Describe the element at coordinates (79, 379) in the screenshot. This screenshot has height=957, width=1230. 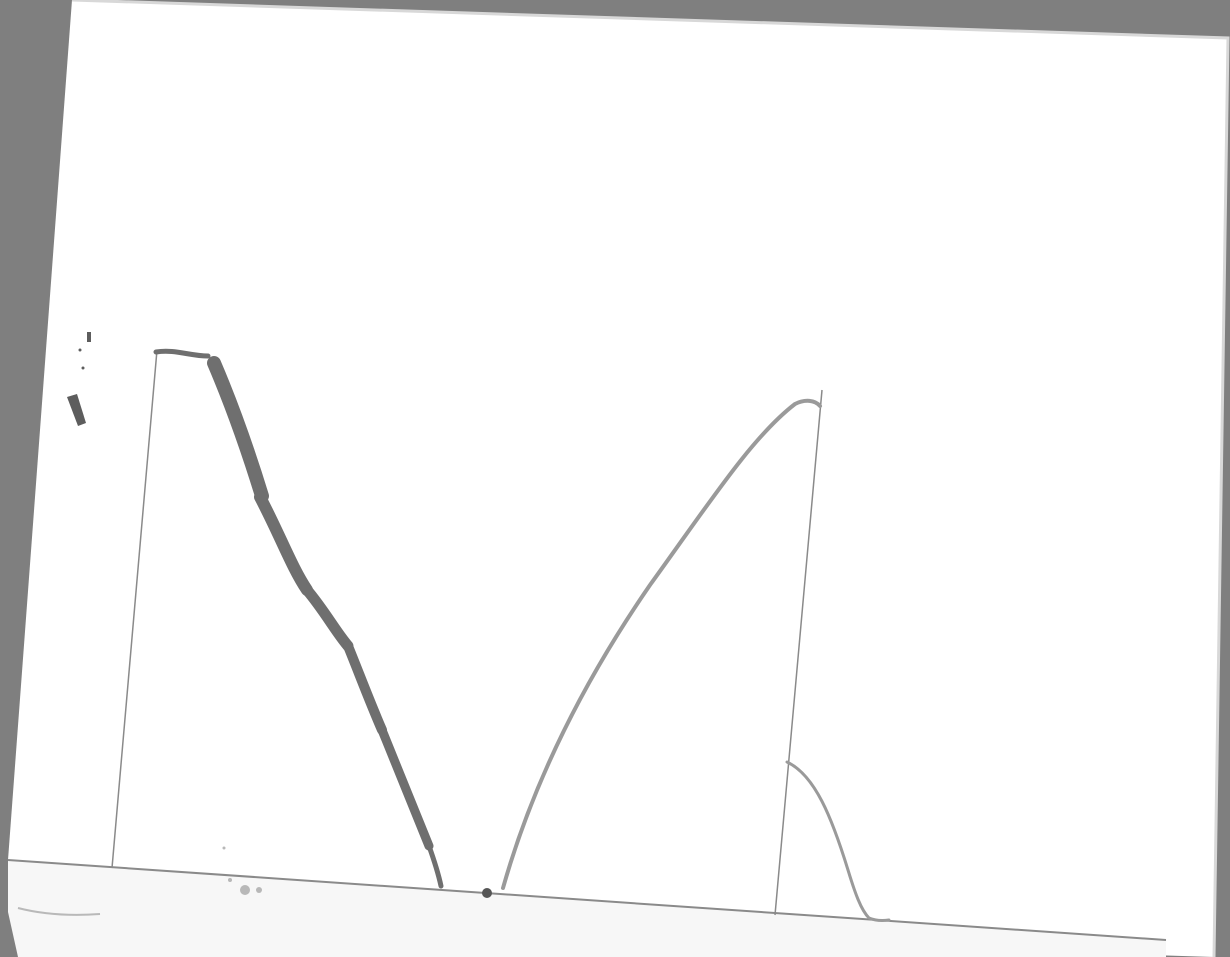
I see `left-margin-marks` at that location.